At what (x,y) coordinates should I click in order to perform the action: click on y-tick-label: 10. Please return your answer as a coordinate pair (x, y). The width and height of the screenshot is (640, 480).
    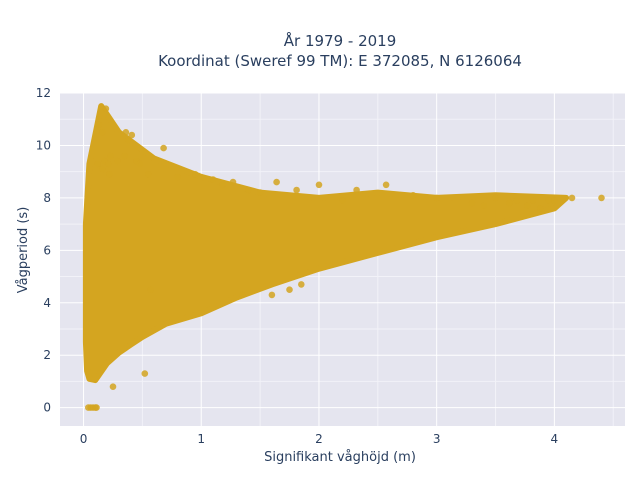
    Looking at the image, I should click on (43, 145).